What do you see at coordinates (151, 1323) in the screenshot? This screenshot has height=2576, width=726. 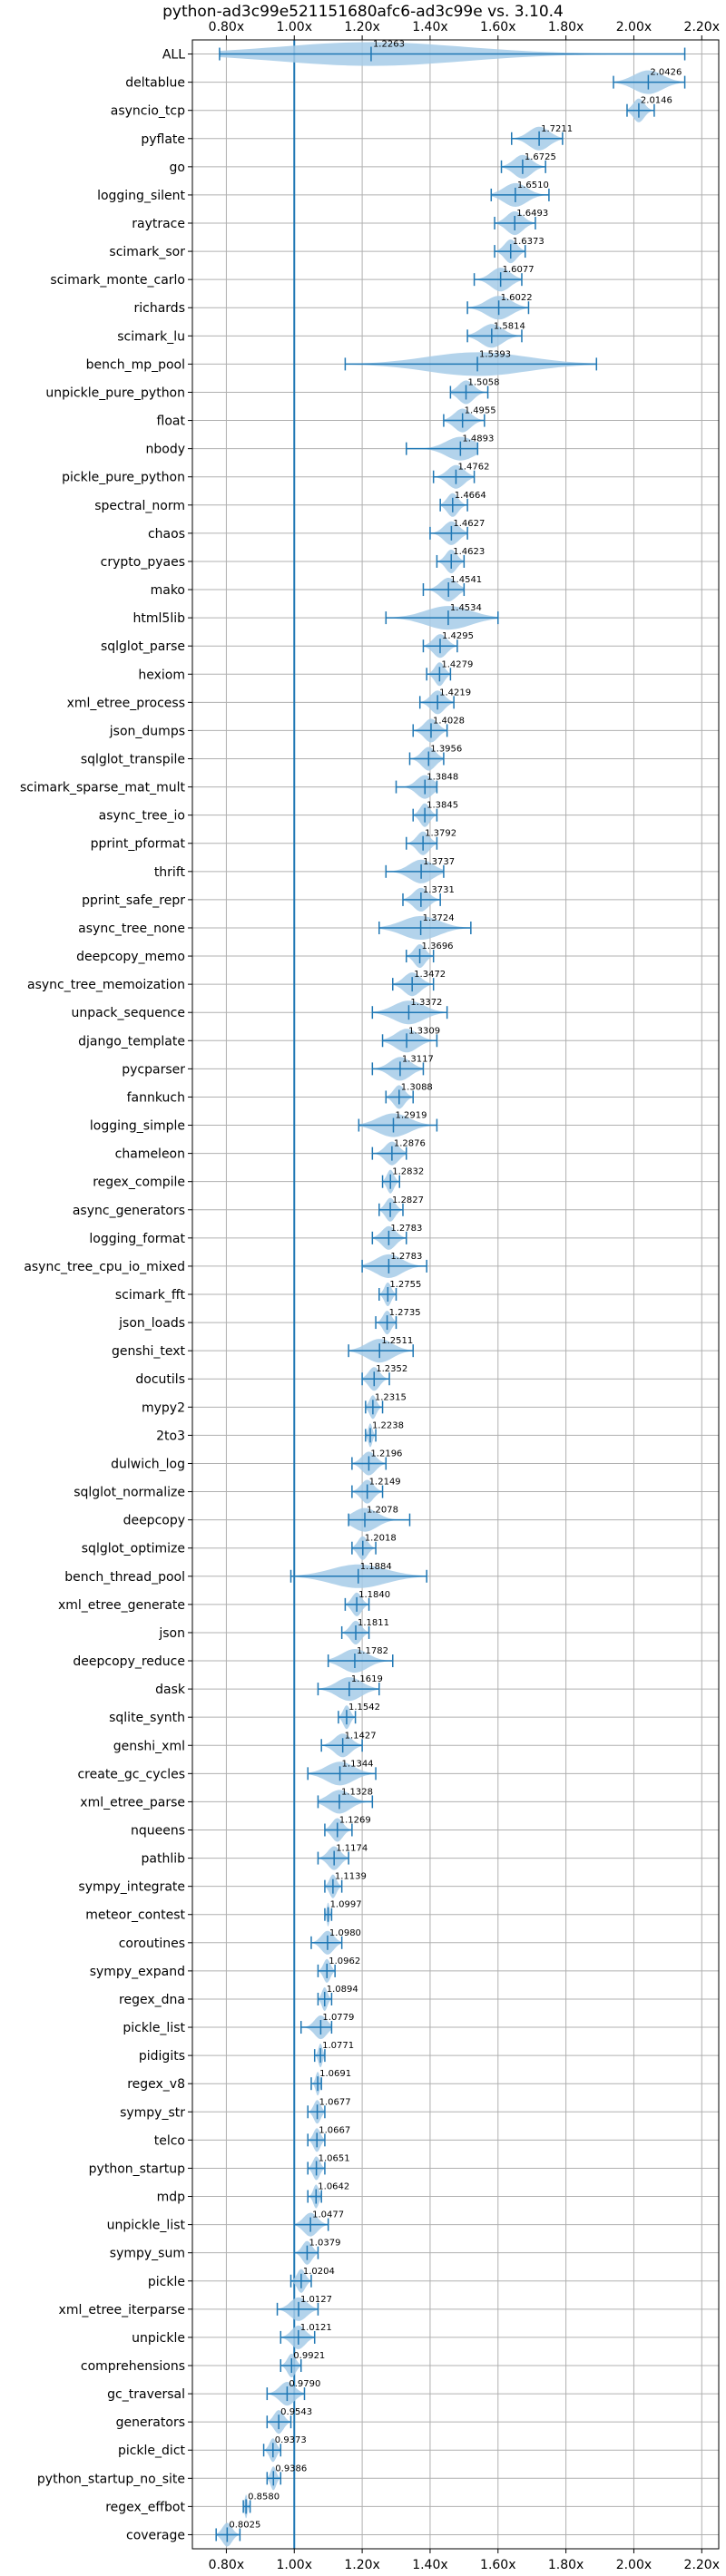 I see `benchmark-label: json_loads` at bounding box center [151, 1323].